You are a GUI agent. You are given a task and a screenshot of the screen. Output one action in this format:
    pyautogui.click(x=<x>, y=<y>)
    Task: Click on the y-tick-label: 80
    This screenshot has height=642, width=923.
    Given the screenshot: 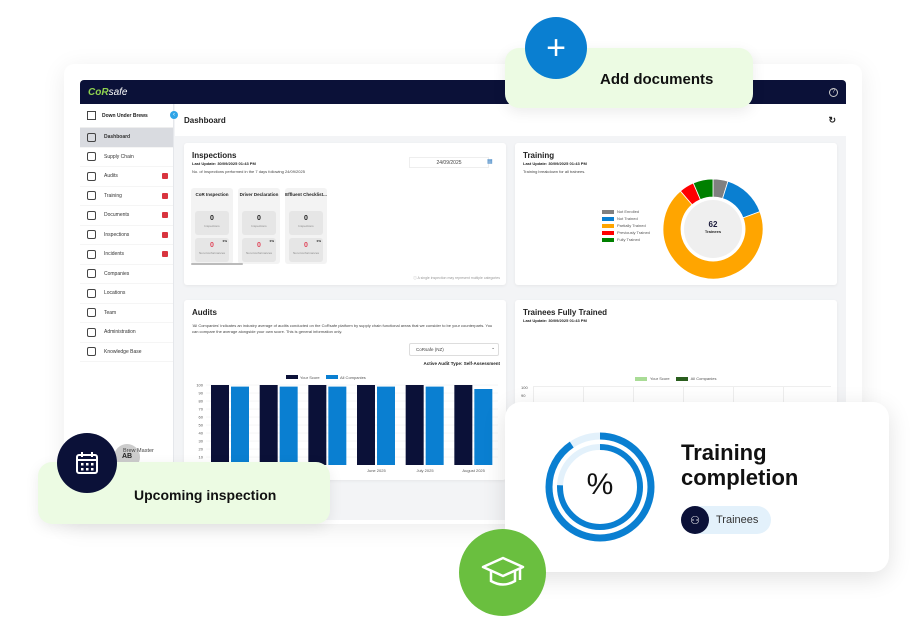 What is the action you would take?
    pyautogui.click(x=201, y=401)
    